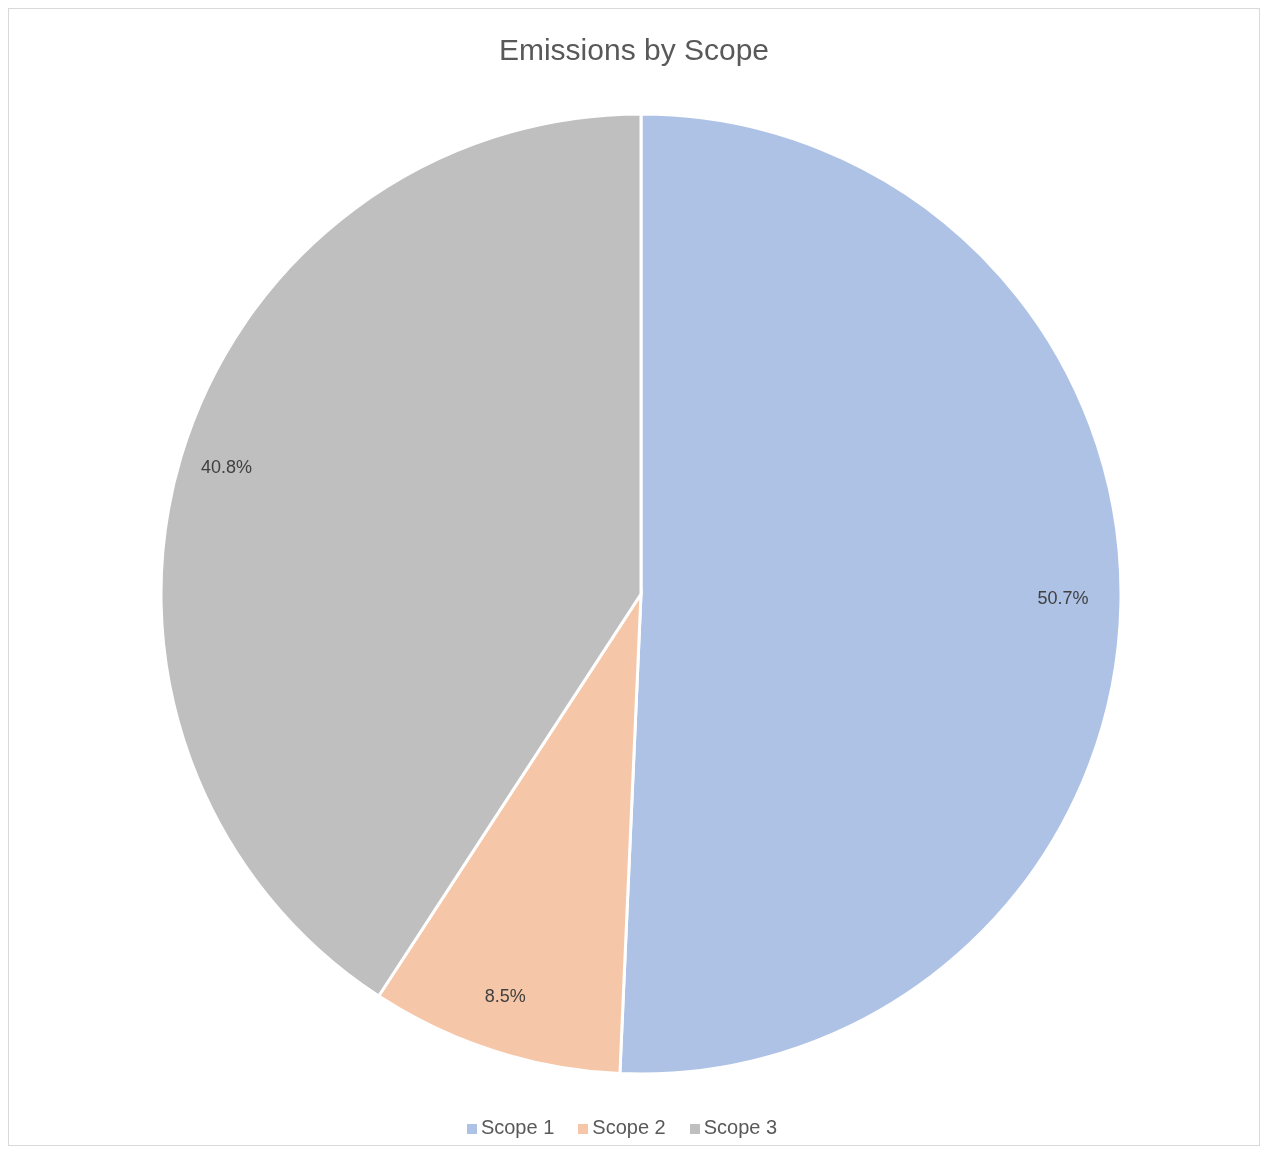 Image resolution: width=1266 pixels, height=1154 pixels. I want to click on legend-label: Scope 2, so click(629, 1127).